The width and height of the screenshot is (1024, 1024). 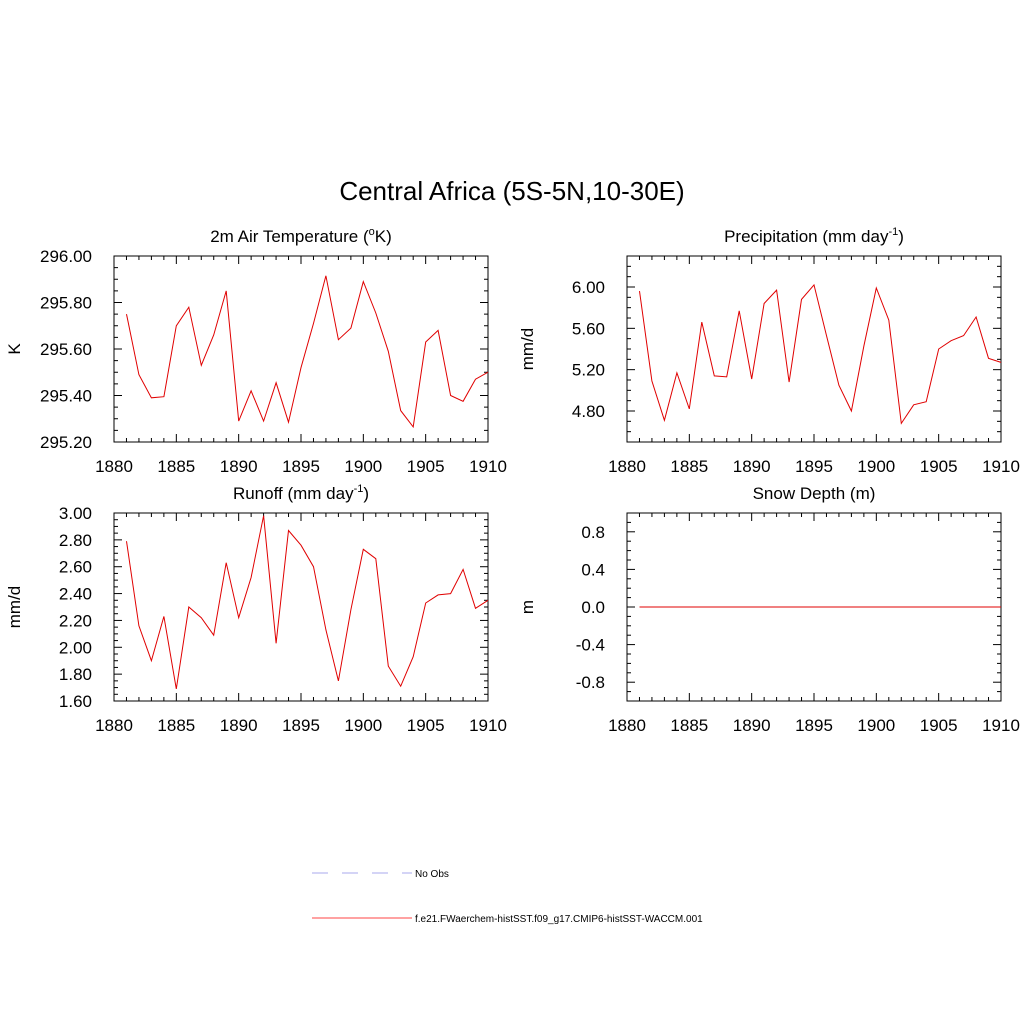 What do you see at coordinates (301, 493) in the screenshot?
I see `panel-title: Runoff (mm day-1)` at bounding box center [301, 493].